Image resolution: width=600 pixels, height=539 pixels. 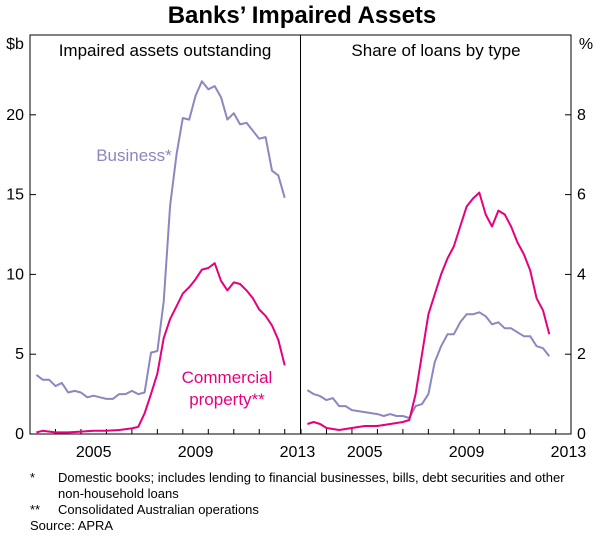 I want to click on right-panel-title: Share of loans by type, so click(x=435, y=50).